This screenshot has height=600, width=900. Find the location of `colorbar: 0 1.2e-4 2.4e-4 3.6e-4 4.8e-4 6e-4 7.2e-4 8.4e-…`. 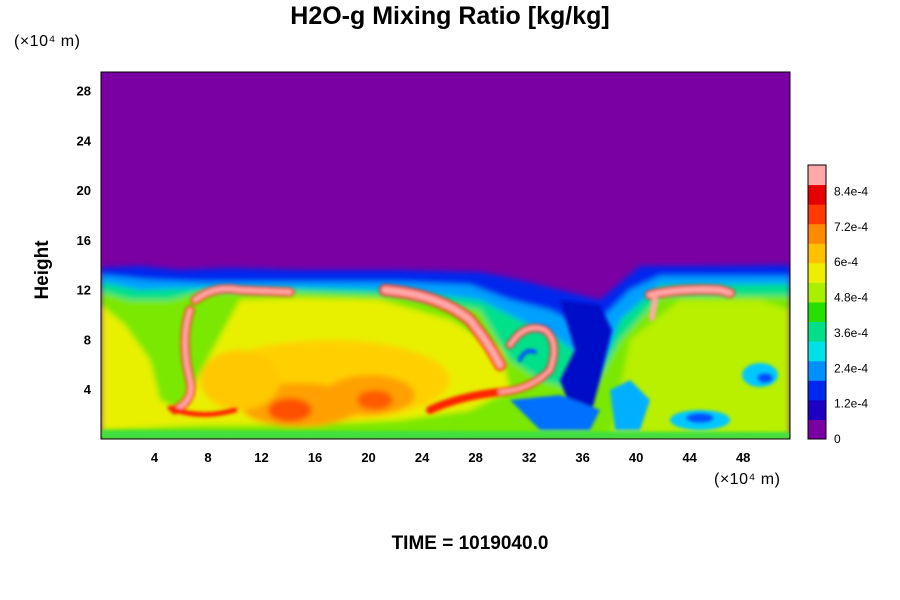

colorbar: 0 1.2e-4 2.4e-4 3.6e-4 4.8e-4 6e-4 7.2e-4 8.4e-… is located at coordinates (837, 305).